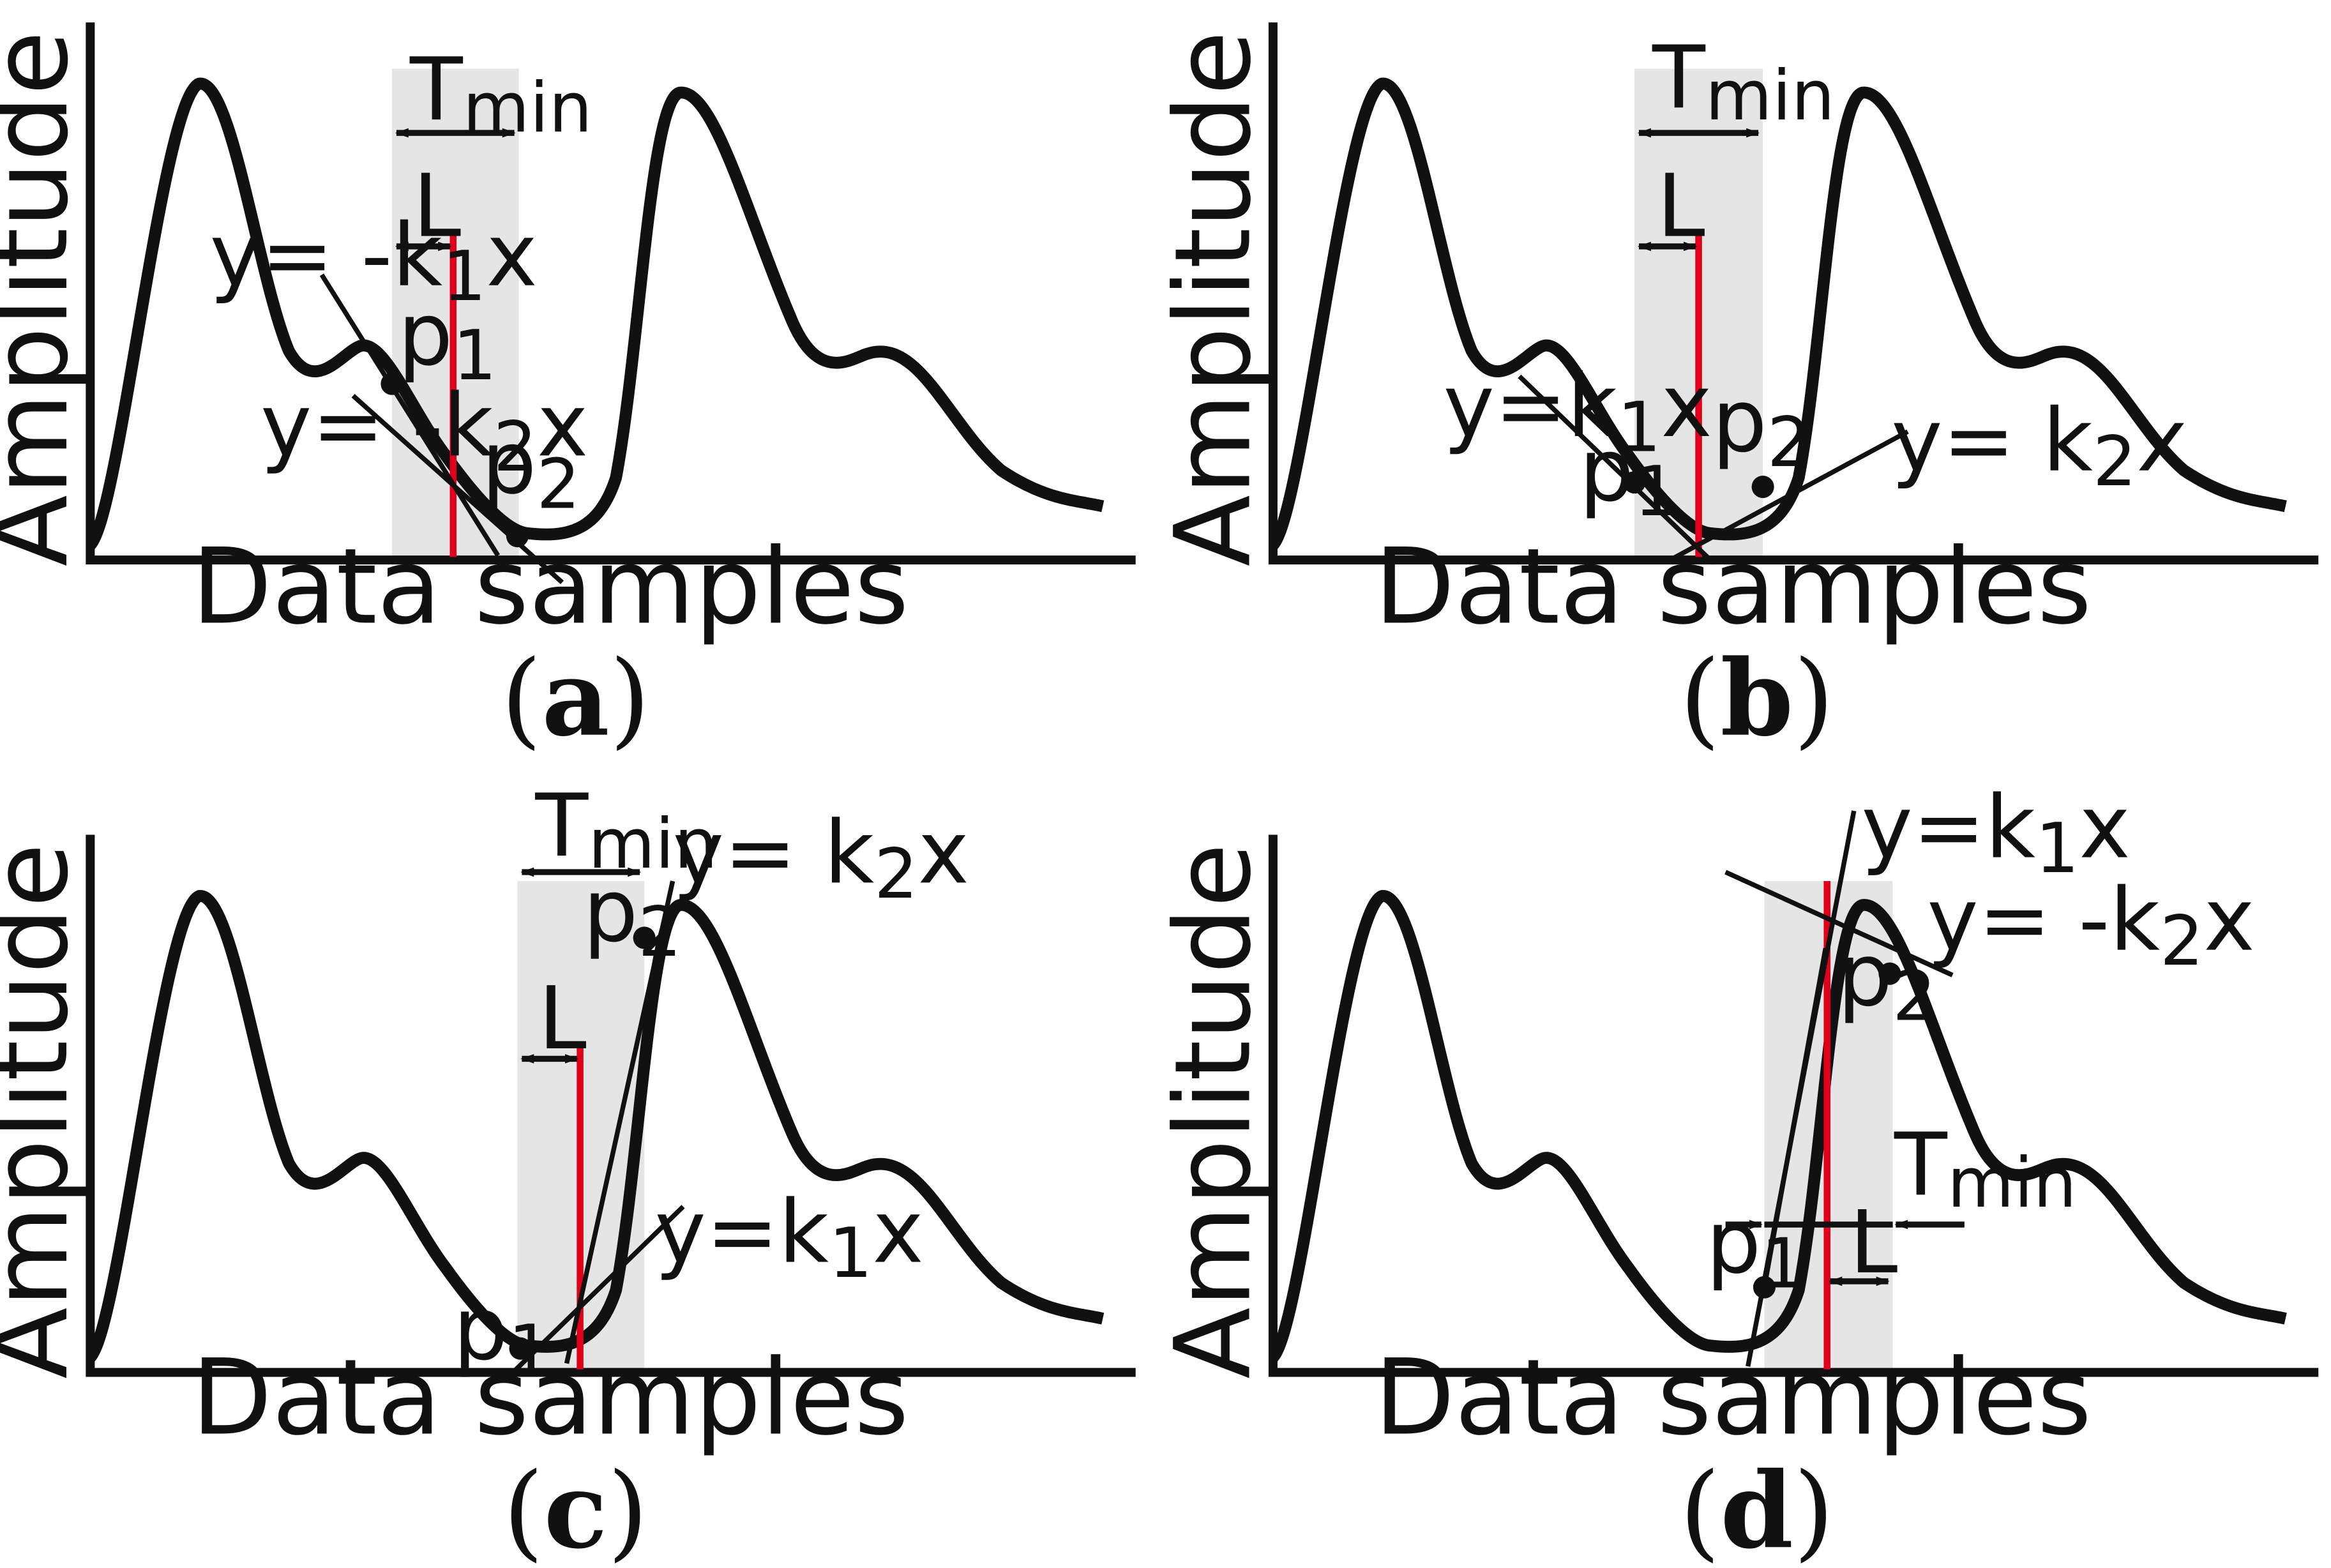  I want to click on panel-b-eq-1: y=k1x, so click(1578, 411).